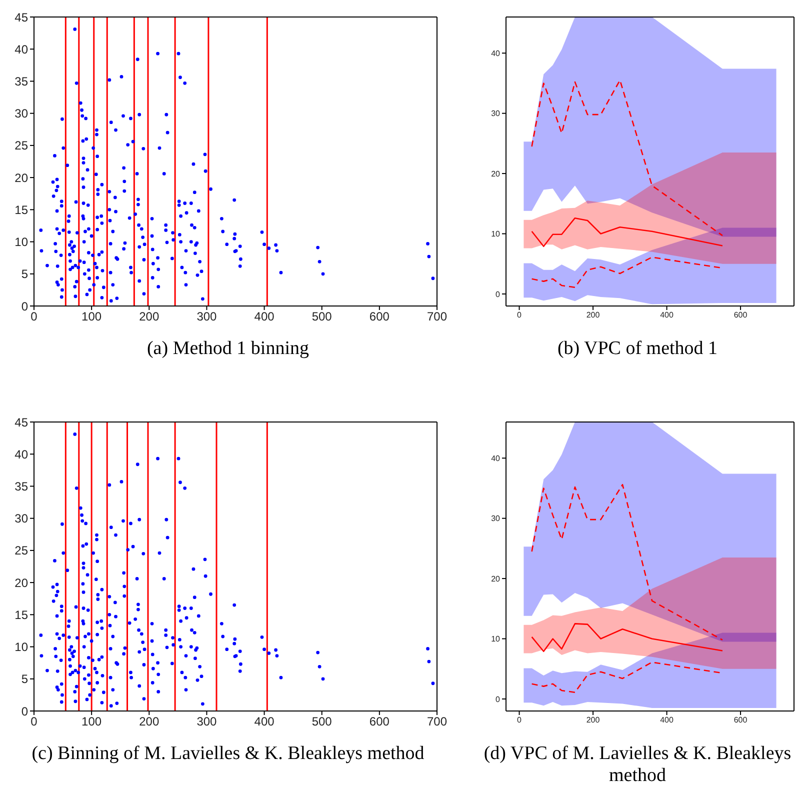  What do you see at coordinates (228, 349) in the screenshot?
I see `text: (a) Method 1 binning` at bounding box center [228, 349].